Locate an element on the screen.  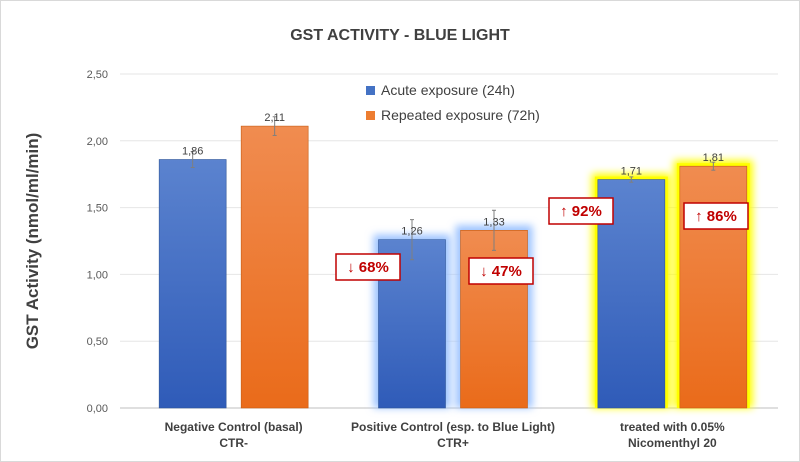
legend-label-repeated: Repeated exposure (72h) is located at coordinates (460, 115).